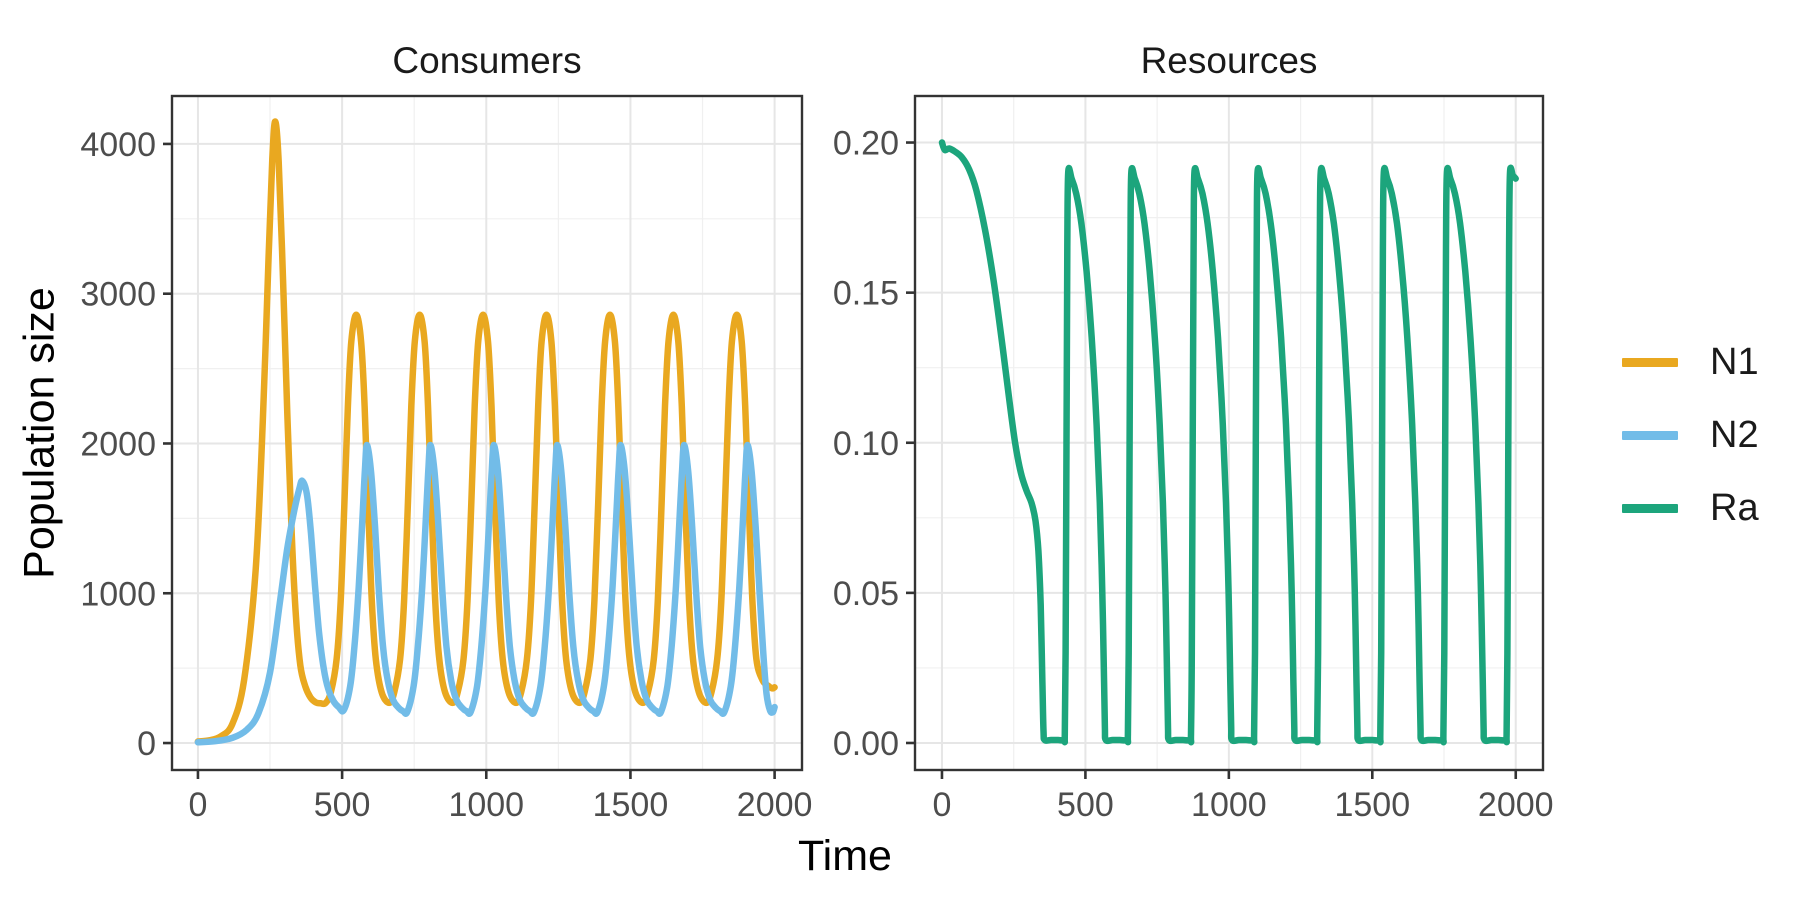 The image size is (1800, 900). Describe the element at coordinates (866, 294) in the screenshot. I see `y-tick-label: 0.15` at that location.